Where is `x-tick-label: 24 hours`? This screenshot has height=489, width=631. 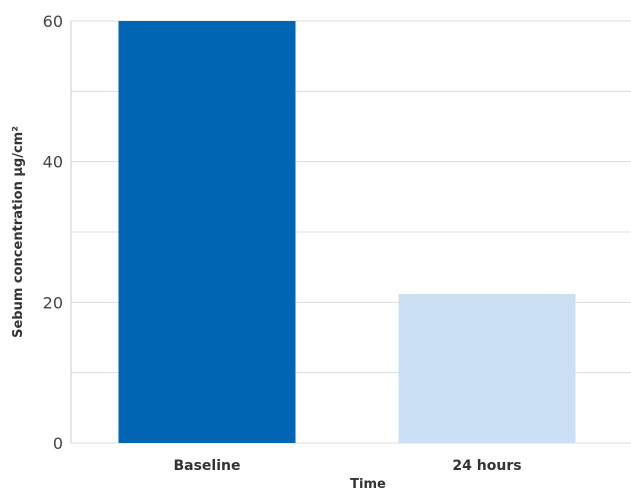 x-tick-label: 24 hours is located at coordinates (486, 466).